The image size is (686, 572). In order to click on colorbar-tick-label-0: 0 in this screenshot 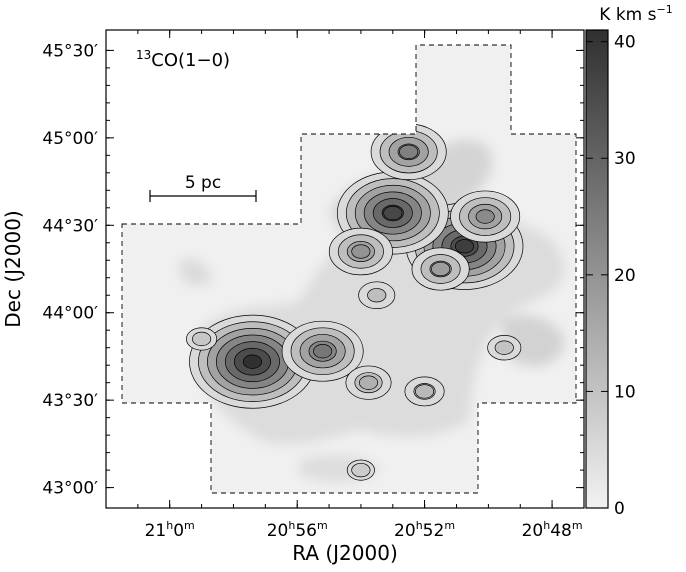, I will do `click(619, 509)`.